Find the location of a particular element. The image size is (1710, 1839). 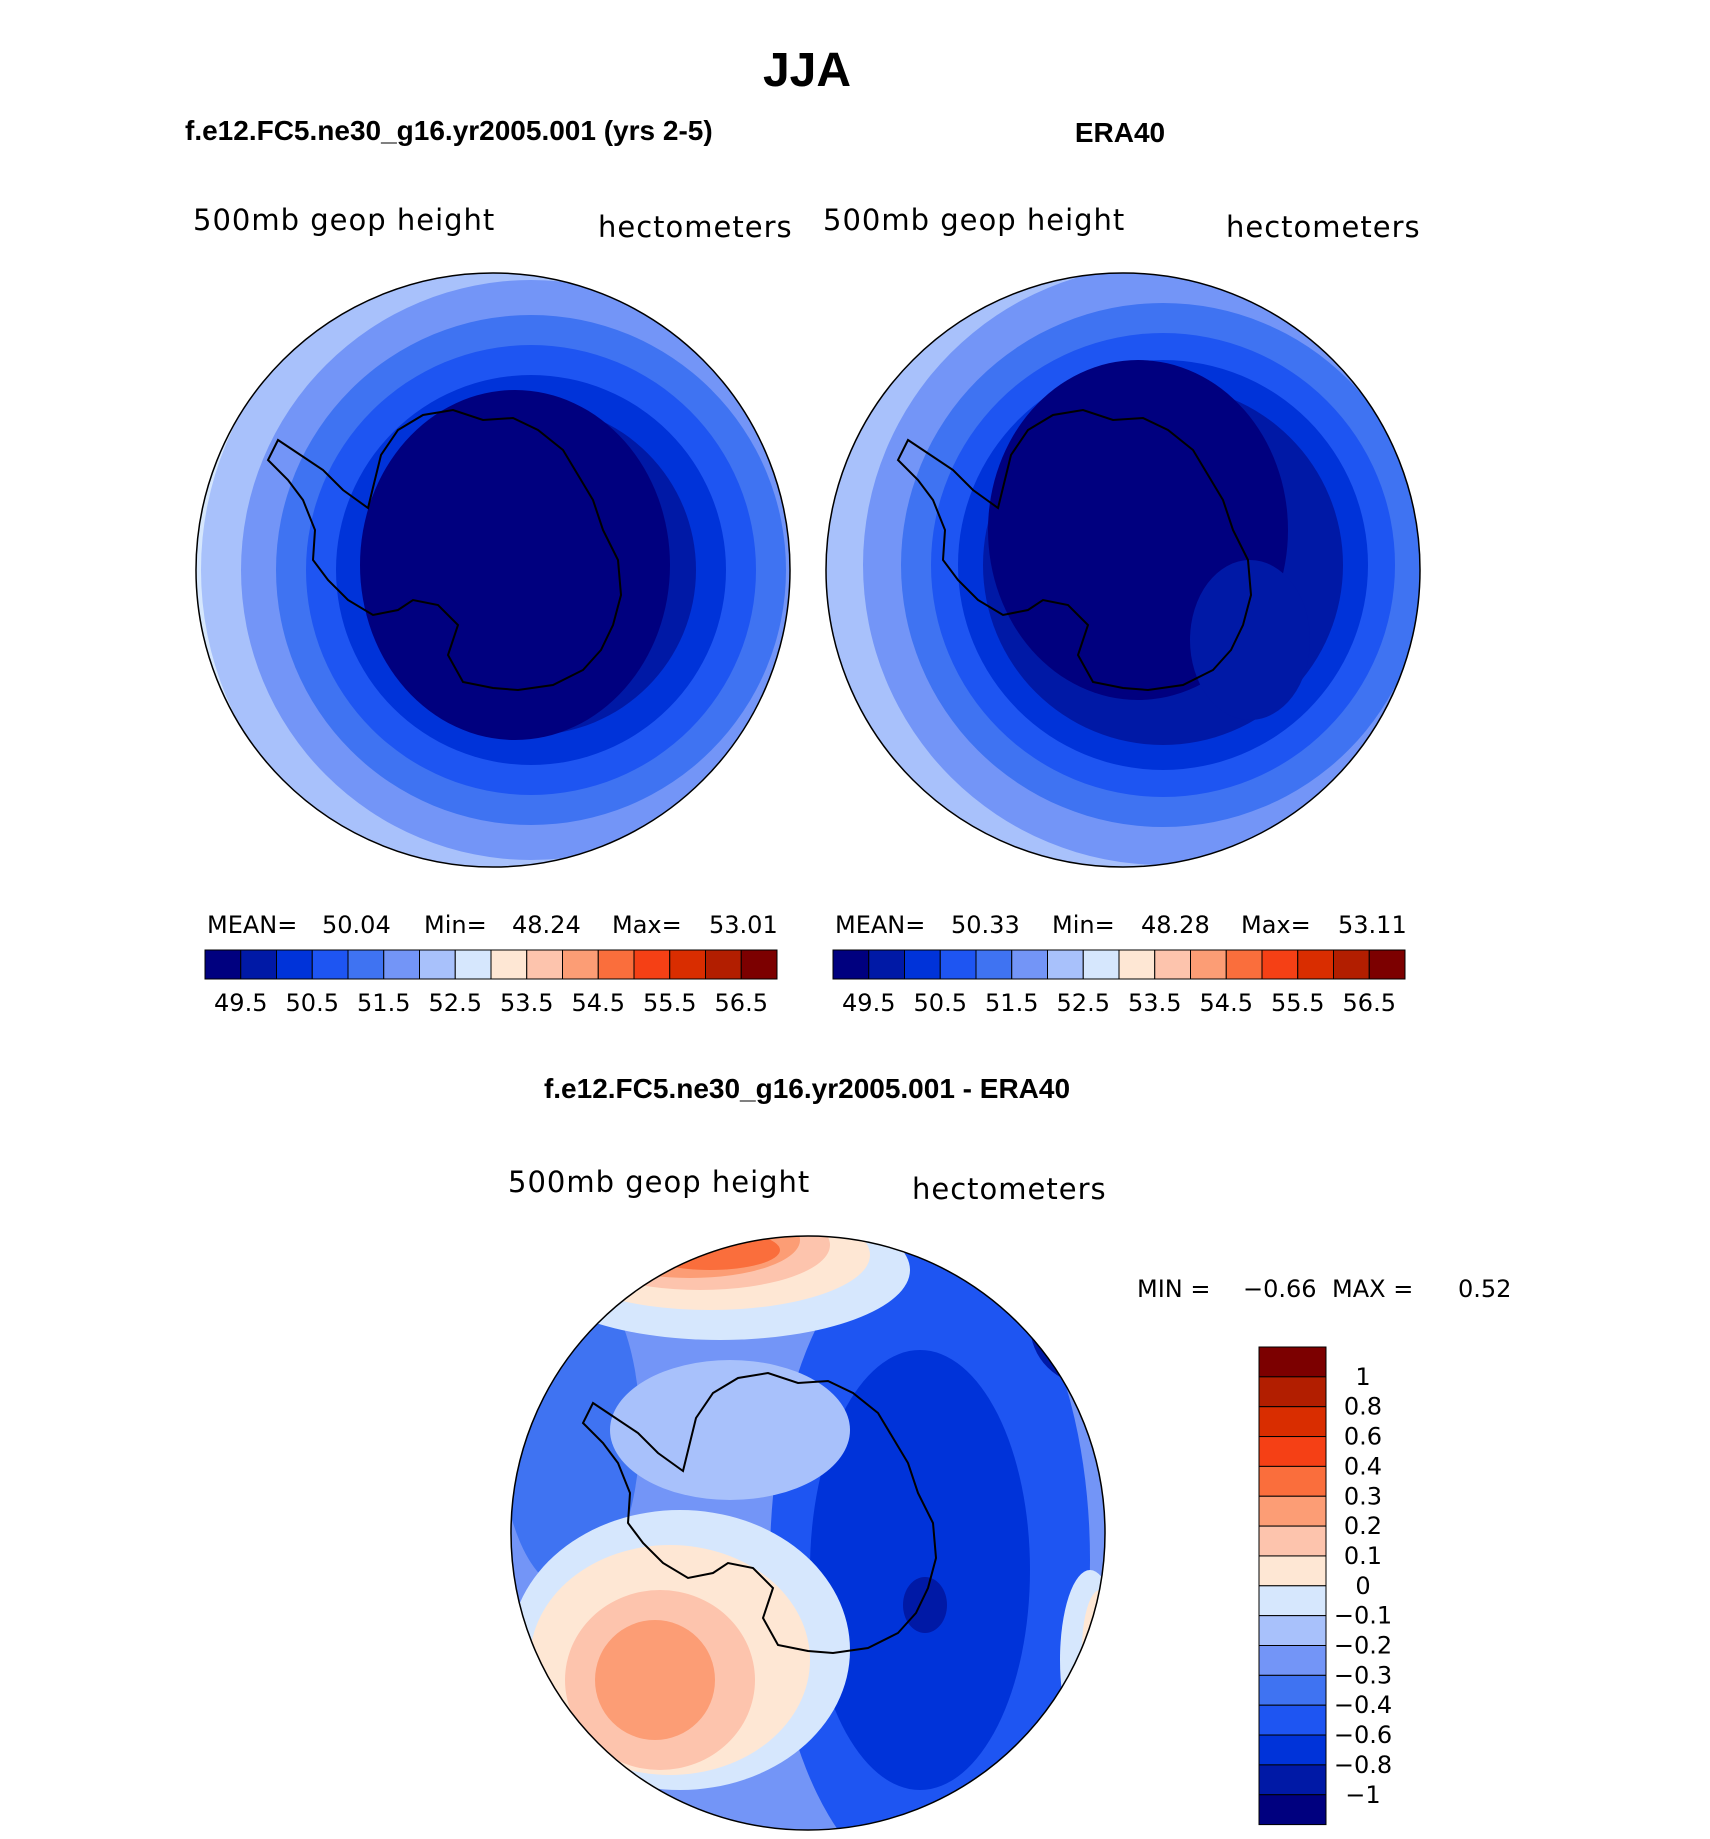

panel-obs-units-label: hectometers is located at coordinates (1323, 227).